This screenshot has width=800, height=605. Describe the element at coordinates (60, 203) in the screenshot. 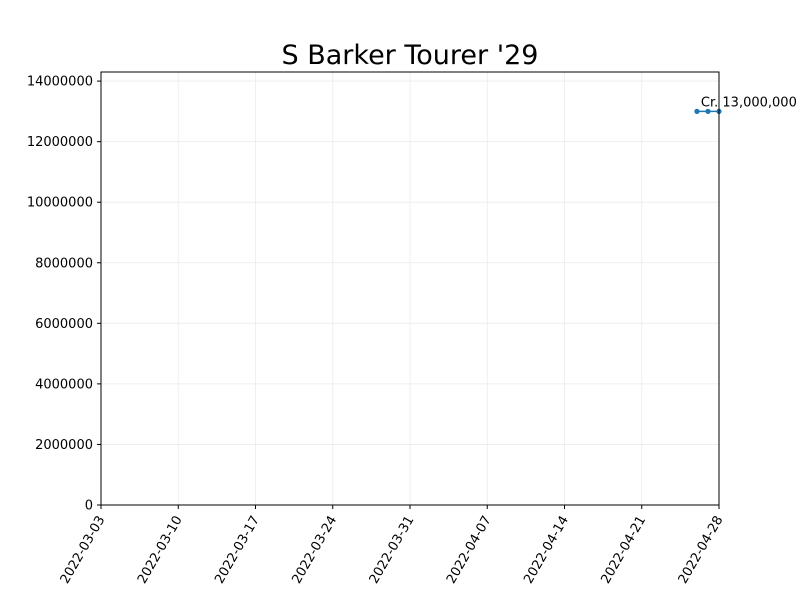

I see `y-tick-label: 10000000` at that location.